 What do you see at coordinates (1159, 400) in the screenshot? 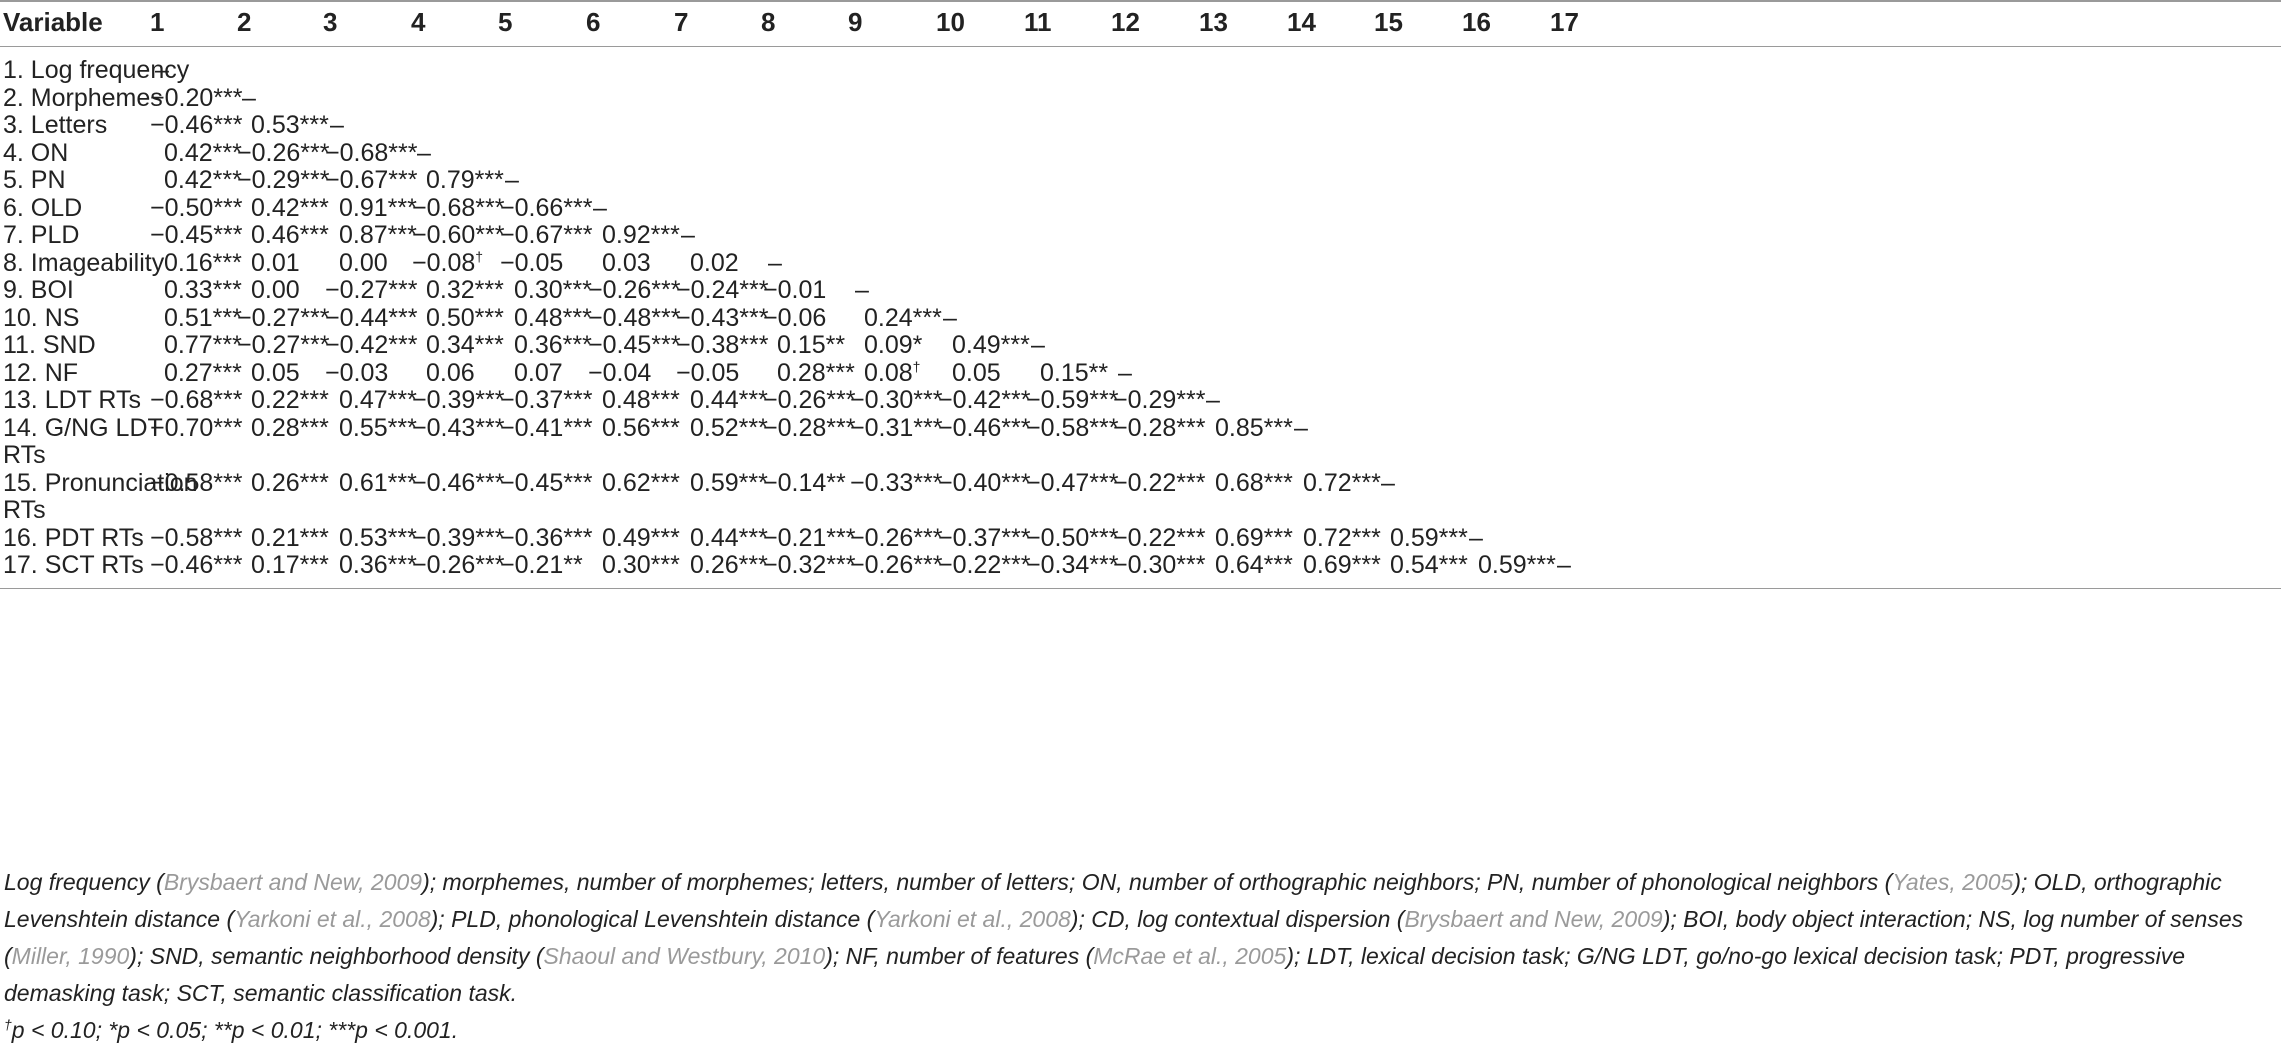
I see `correlation-cell: −0.29***` at bounding box center [1159, 400].